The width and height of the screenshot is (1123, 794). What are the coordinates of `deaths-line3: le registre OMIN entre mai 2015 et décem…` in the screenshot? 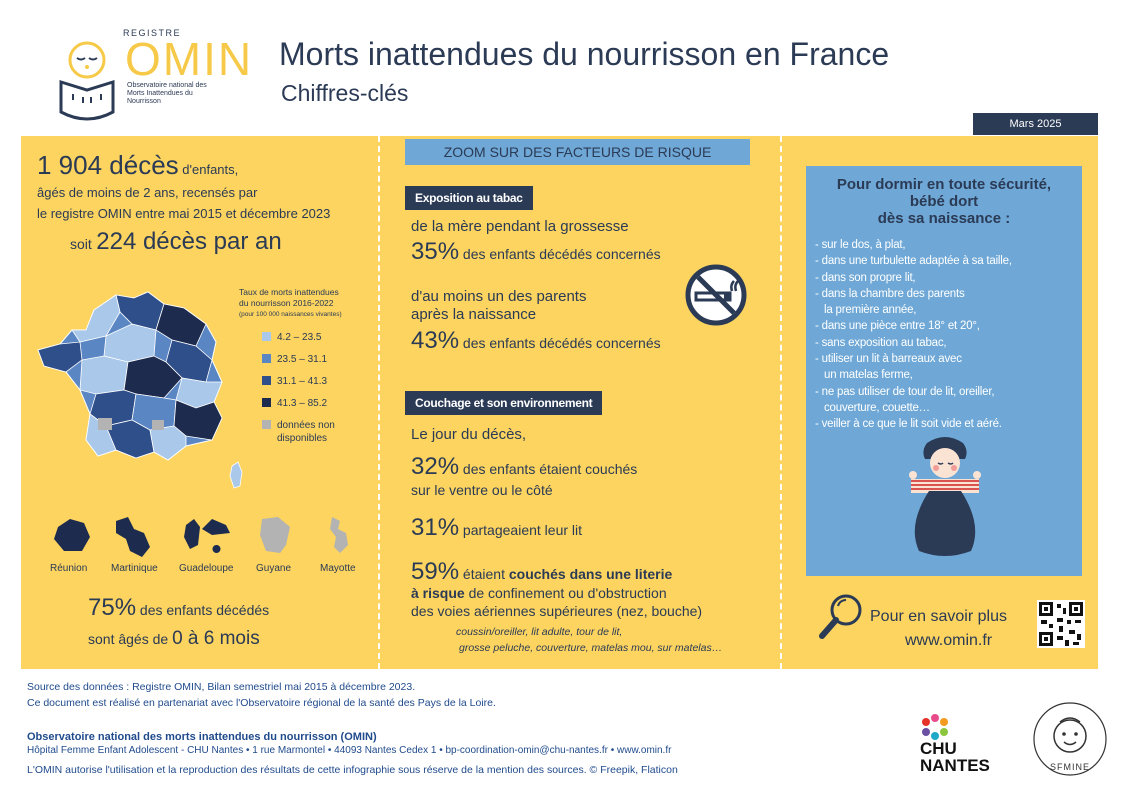 It's located at (184, 213).